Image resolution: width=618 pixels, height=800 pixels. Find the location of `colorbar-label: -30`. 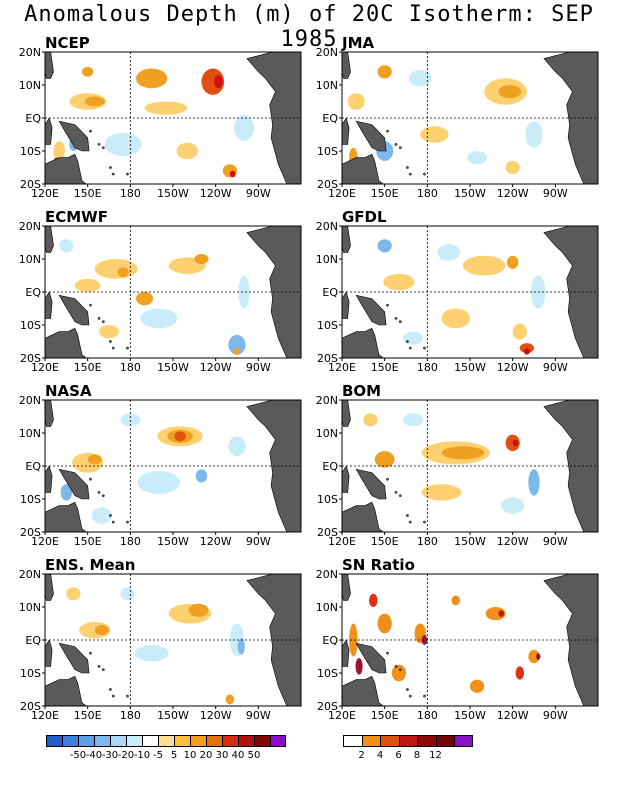

colorbar-label: -30 is located at coordinates (110, 755).